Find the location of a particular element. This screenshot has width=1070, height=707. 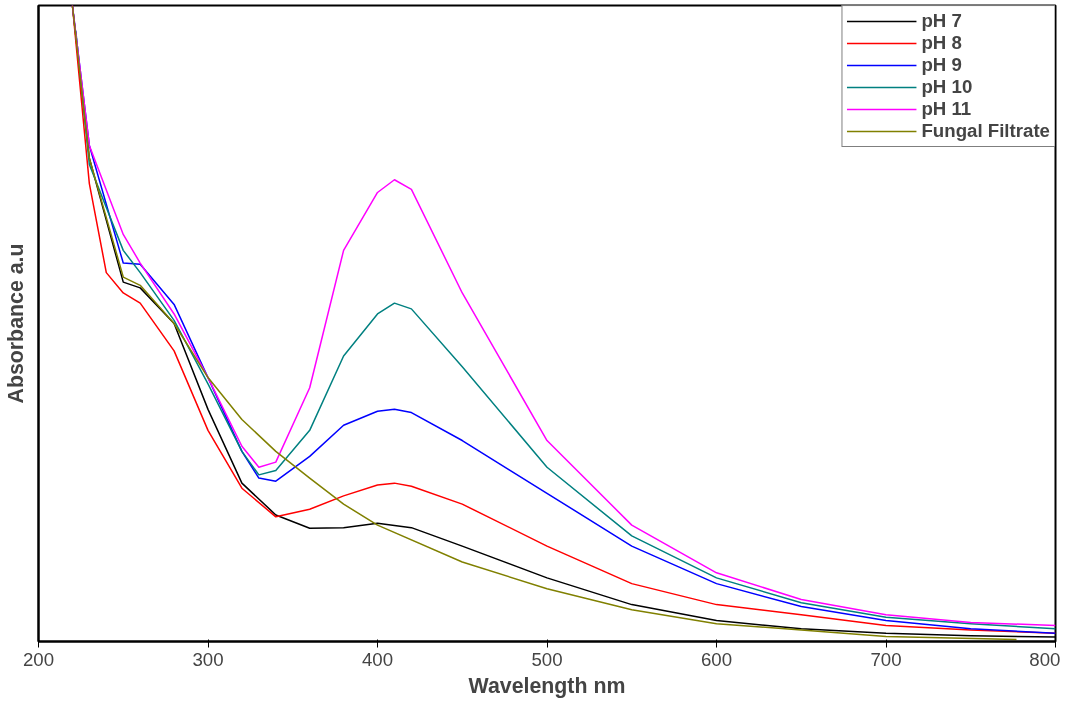

x-tick-label: 500 is located at coordinates (547, 659).